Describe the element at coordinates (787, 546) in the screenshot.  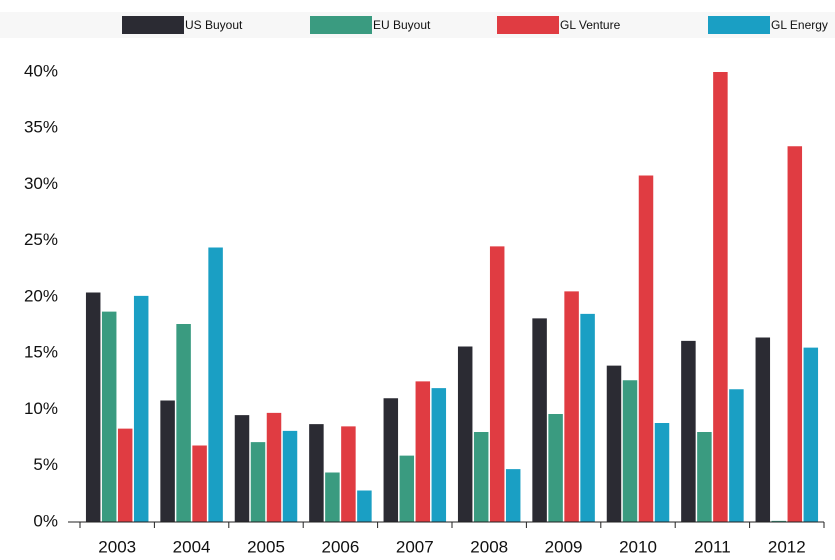
I see `x-tick-label: 2012` at that location.